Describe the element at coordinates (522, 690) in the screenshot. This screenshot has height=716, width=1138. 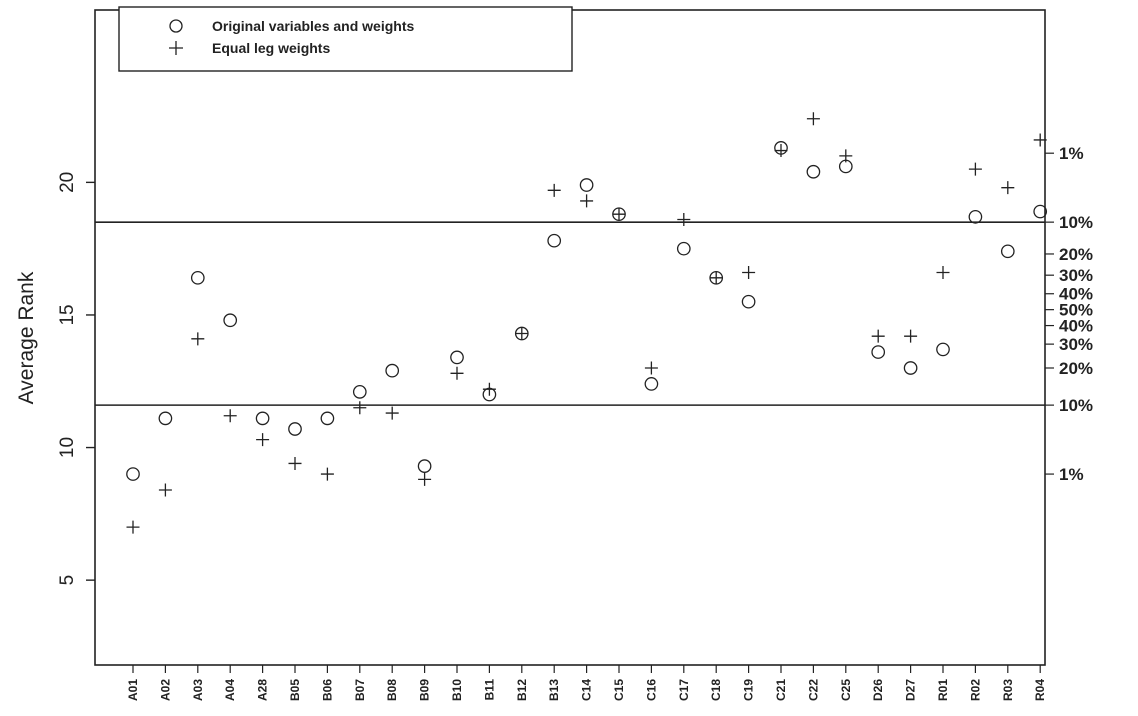
I see `x-tick-label: B12` at that location.